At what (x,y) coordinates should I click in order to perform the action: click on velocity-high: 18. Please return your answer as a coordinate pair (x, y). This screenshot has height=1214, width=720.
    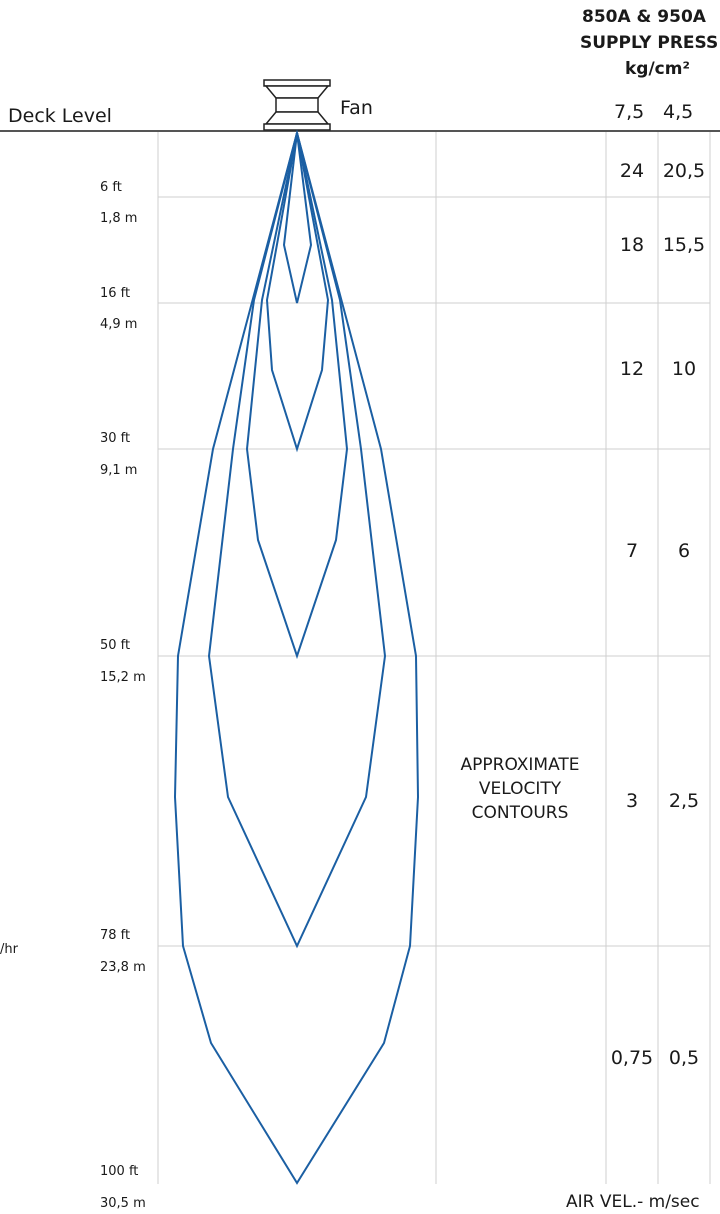
    Looking at the image, I should click on (632, 245).